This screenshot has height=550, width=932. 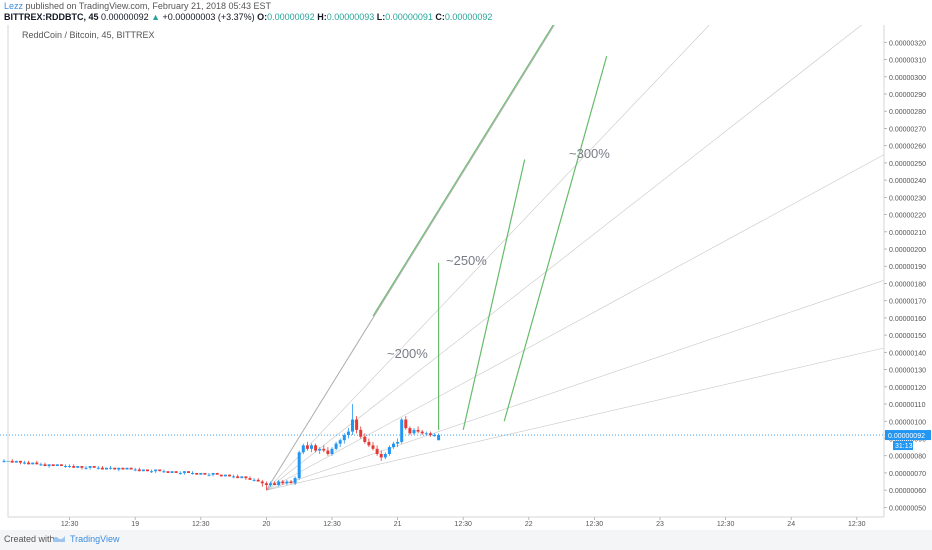 What do you see at coordinates (791, 524) in the screenshot?
I see `time-tick-label: 24` at bounding box center [791, 524].